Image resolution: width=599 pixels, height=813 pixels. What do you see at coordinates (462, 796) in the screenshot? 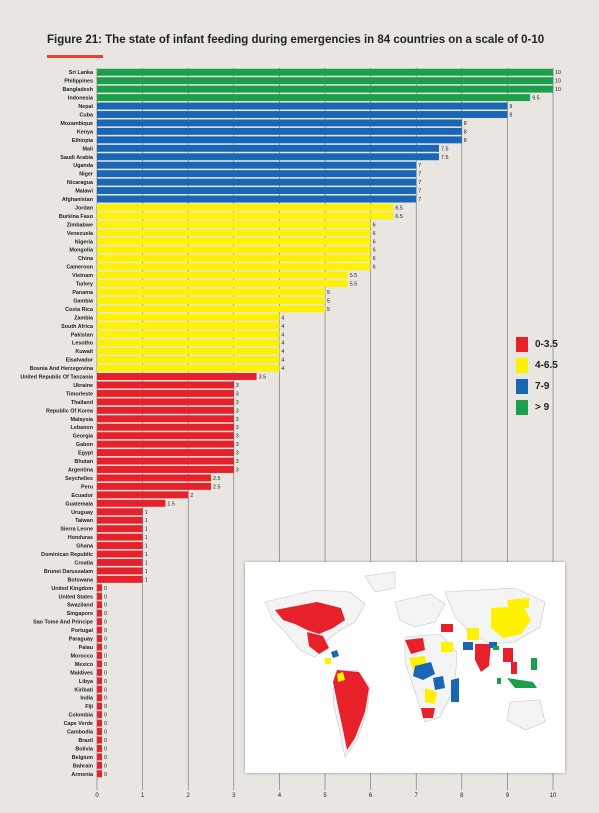
I see `x-tick-label: 8` at bounding box center [462, 796].